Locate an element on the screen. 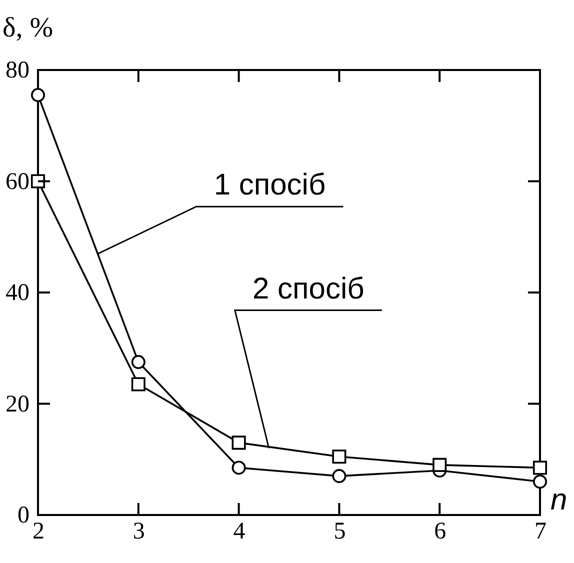 The height and width of the screenshot is (563, 574). annotation: 1 спосіб is located at coordinates (270, 185).